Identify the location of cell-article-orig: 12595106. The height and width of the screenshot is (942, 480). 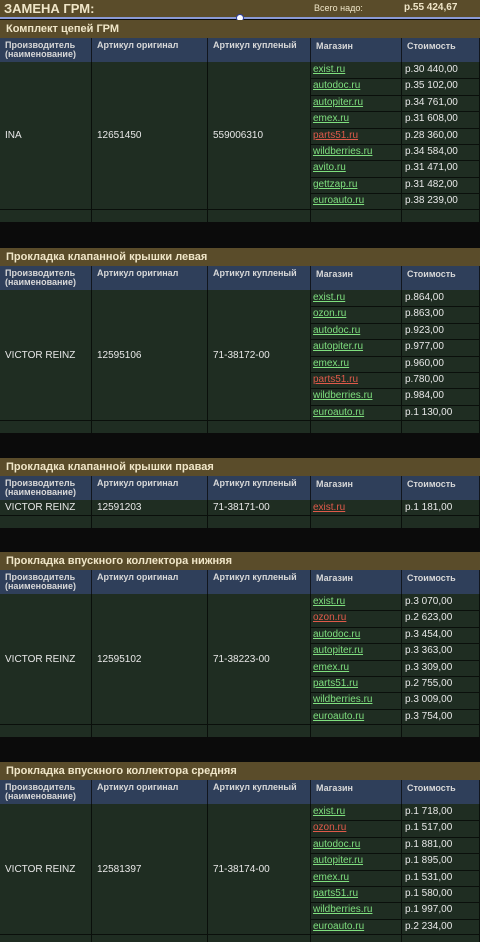
(150, 355).